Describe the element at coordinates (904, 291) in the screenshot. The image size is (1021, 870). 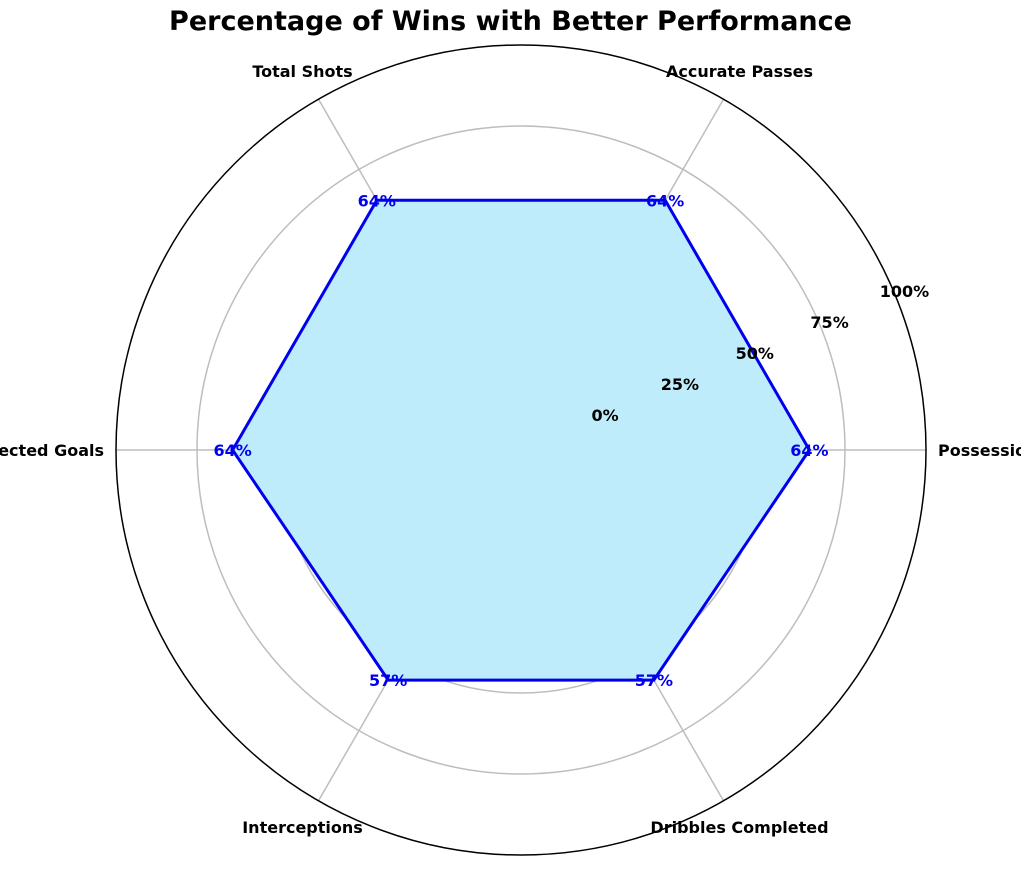
I see `r-tick-label-100: 100%` at that location.